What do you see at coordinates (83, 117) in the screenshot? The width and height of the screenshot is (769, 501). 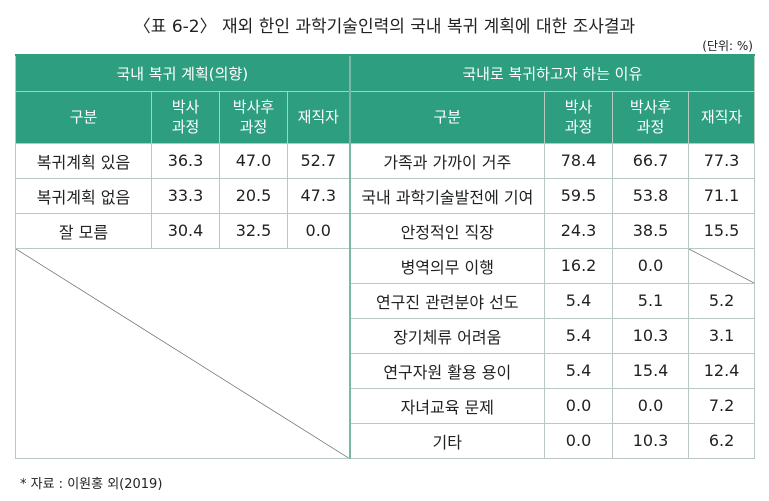 I see `left-header-category: 구분` at bounding box center [83, 117].